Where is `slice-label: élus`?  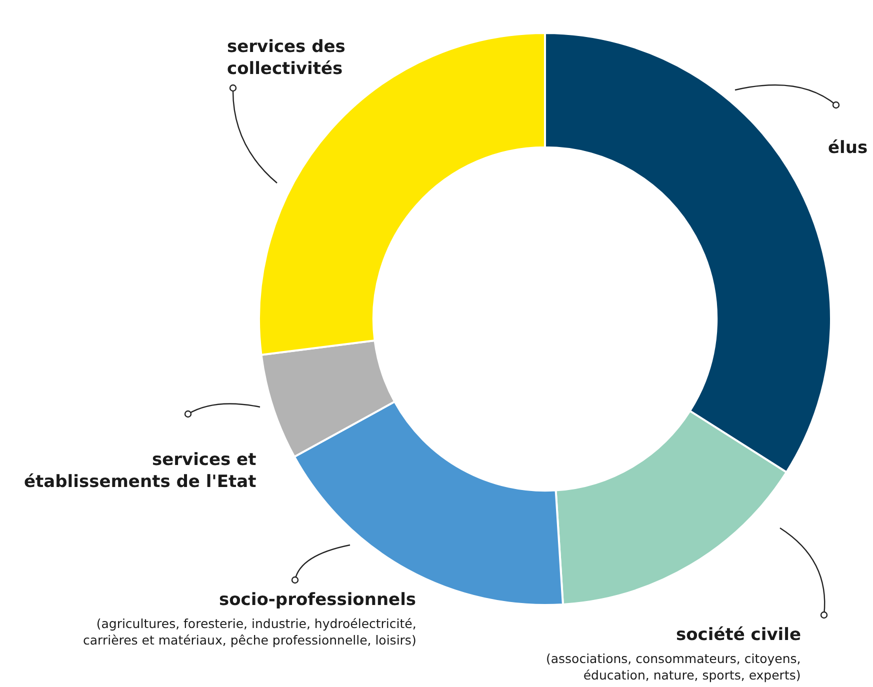
slice-label: élus is located at coordinates (848, 148).